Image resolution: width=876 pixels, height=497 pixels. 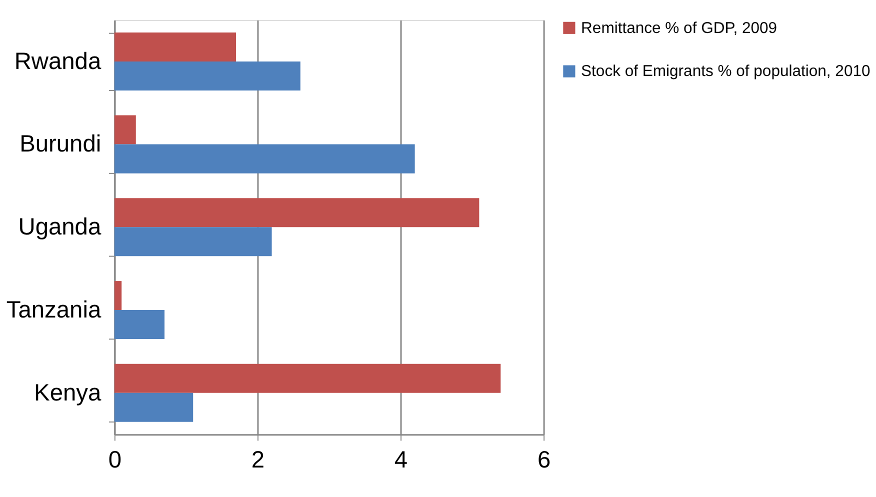 I want to click on legend-label: Remittance % of GDP, 2009, so click(x=679, y=28).